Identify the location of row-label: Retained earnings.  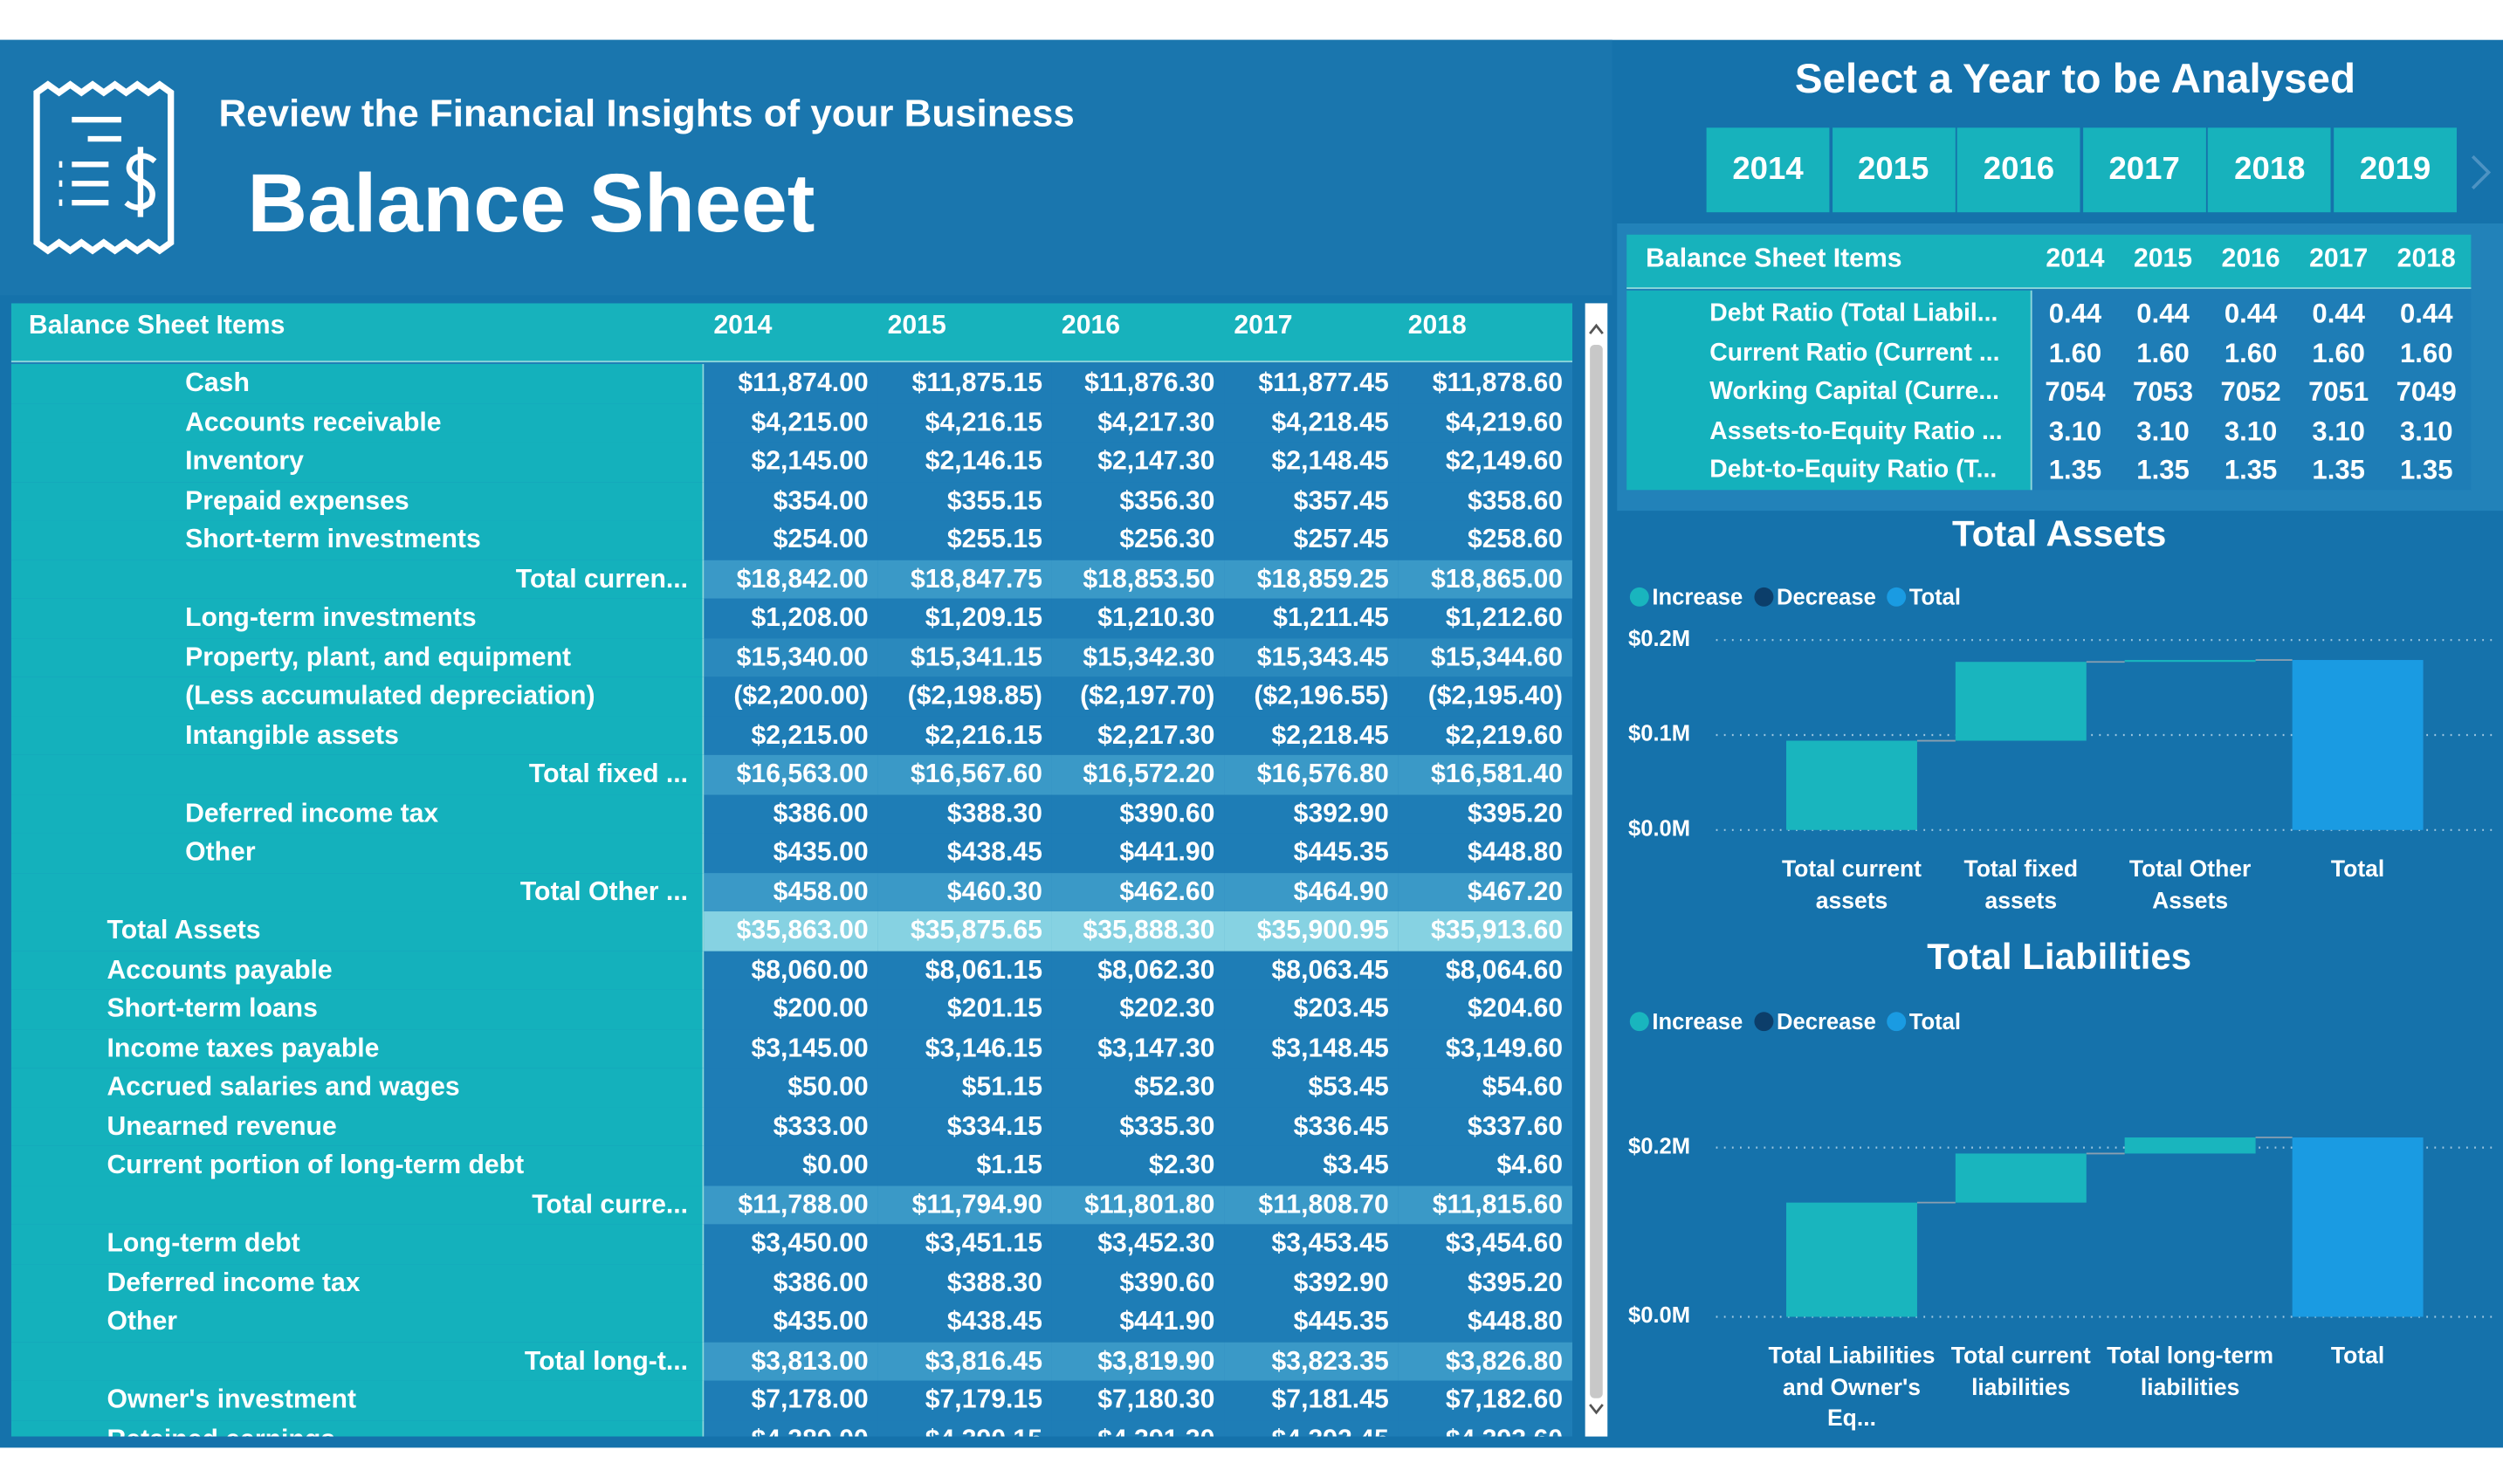
(221, 1428).